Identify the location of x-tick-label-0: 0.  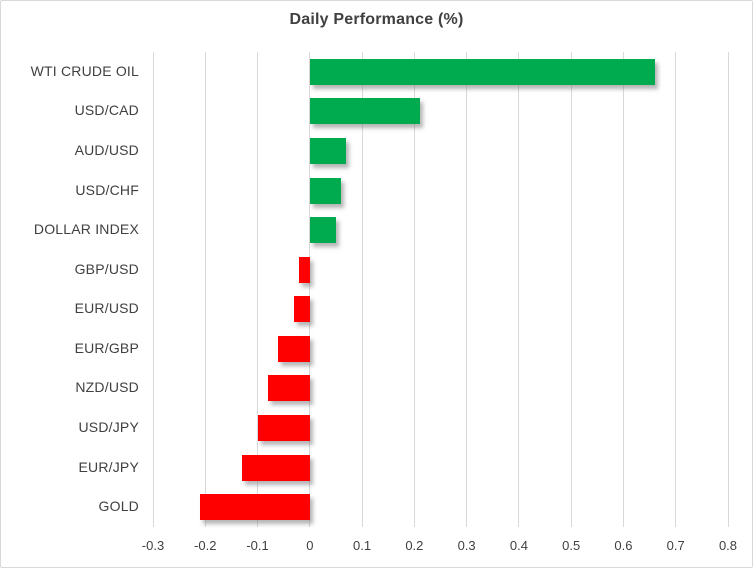
(310, 545).